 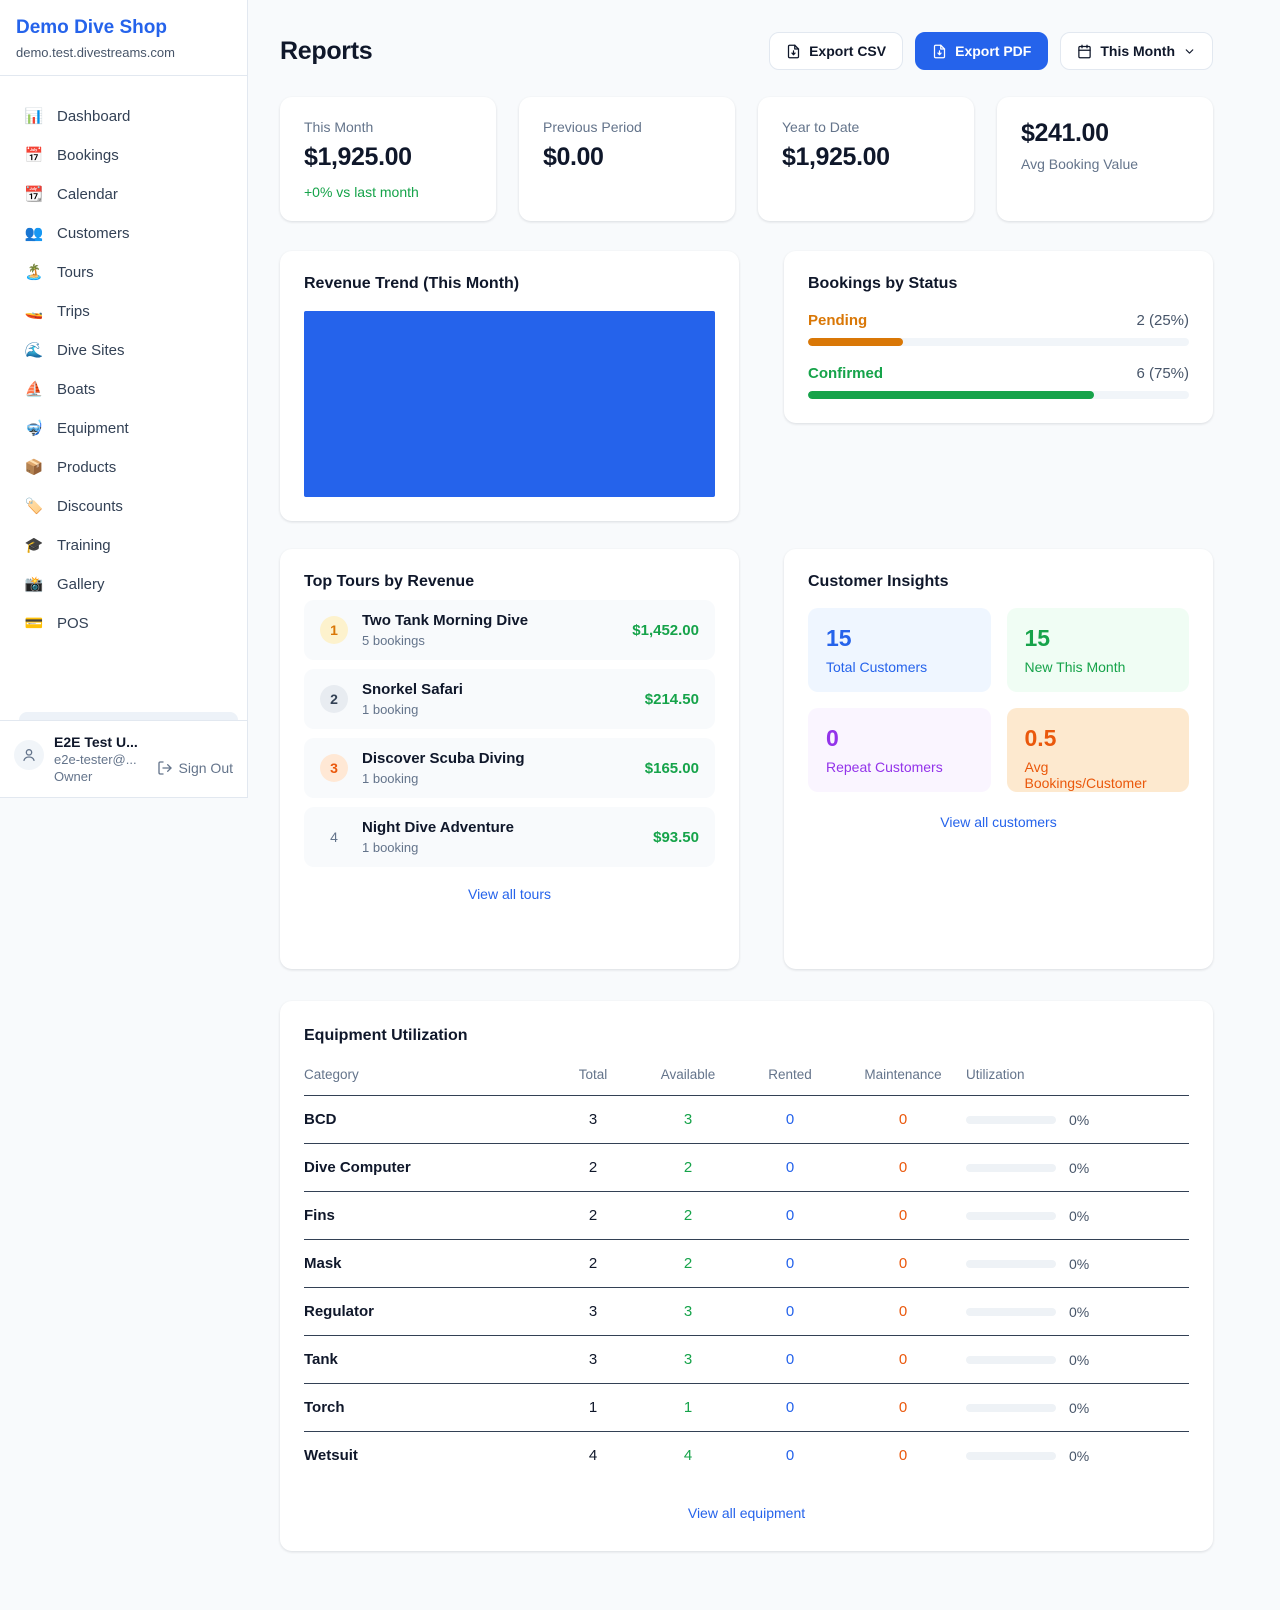 I want to click on dashboard-icon: 📊, so click(x=34, y=116).